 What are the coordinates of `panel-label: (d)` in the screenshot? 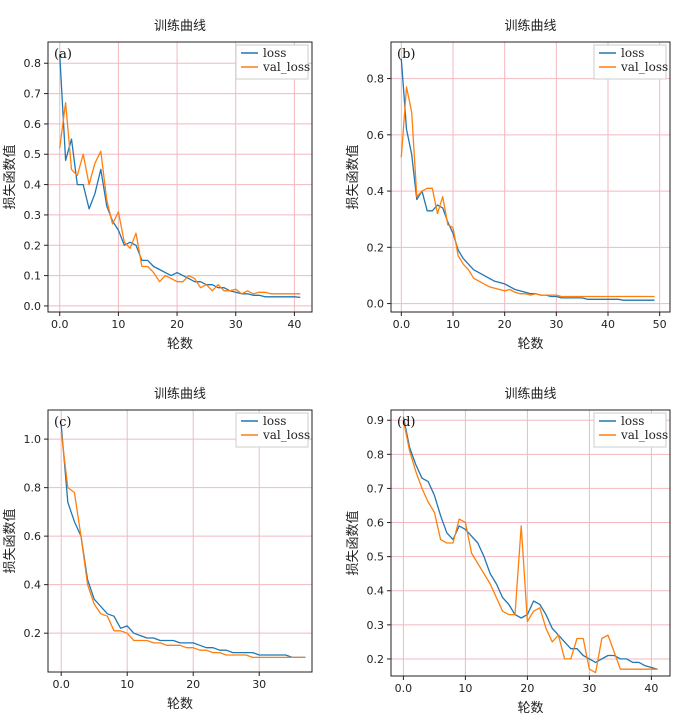 It's located at (406, 422).